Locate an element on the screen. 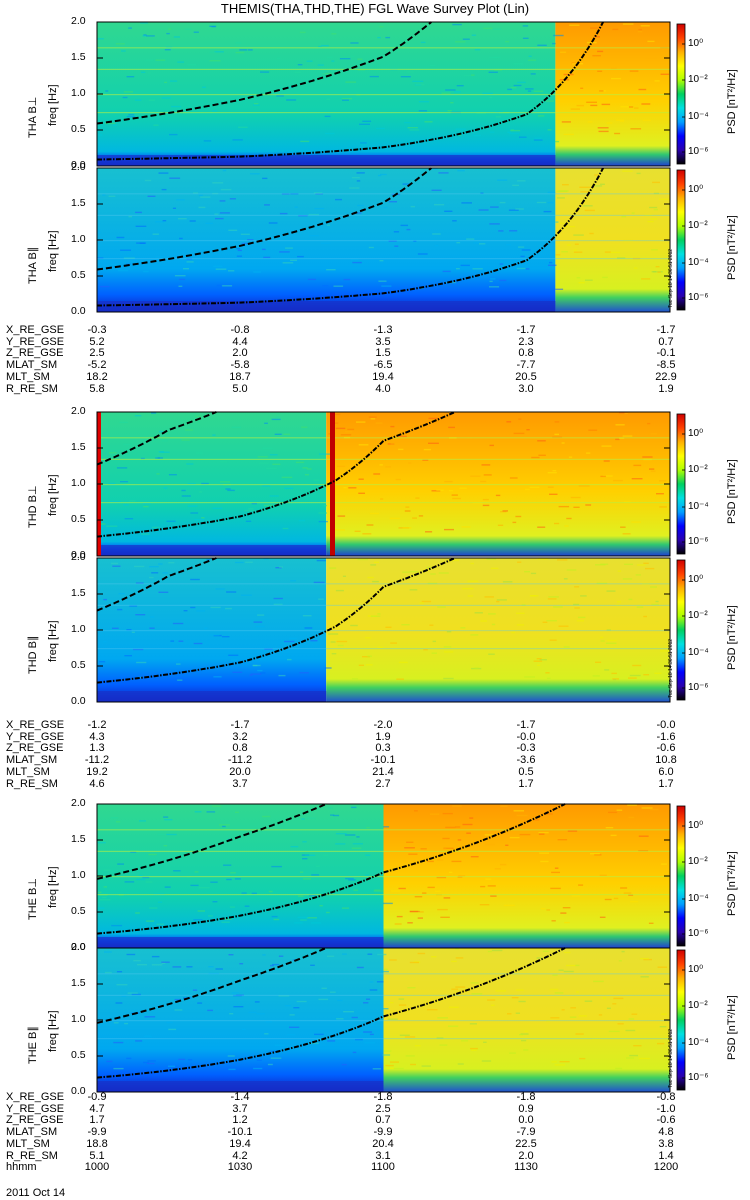 This screenshot has height=1200, width=750. ephemeris-value: -0.0 is located at coordinates (666, 725).